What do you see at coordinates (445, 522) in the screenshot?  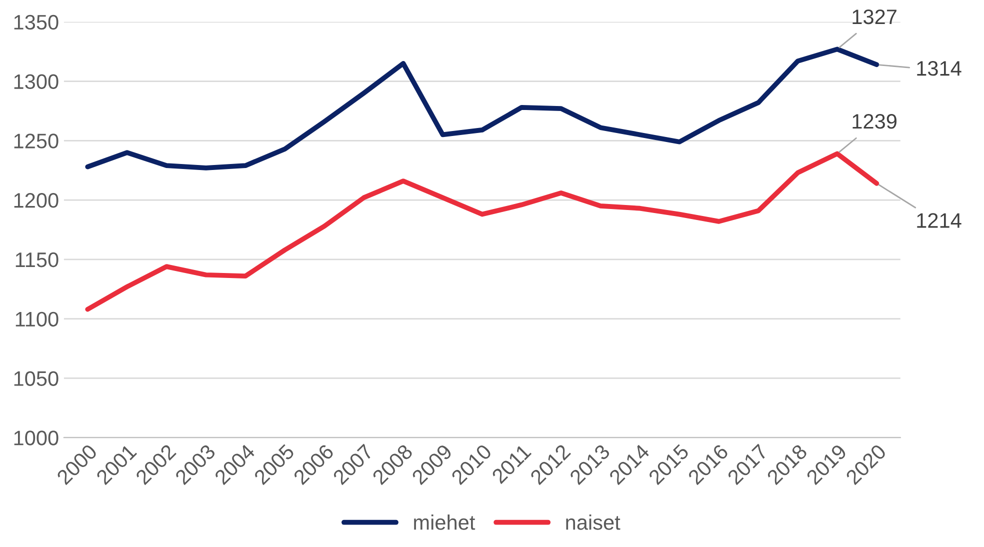 I see `legend-label: miehet` at bounding box center [445, 522].